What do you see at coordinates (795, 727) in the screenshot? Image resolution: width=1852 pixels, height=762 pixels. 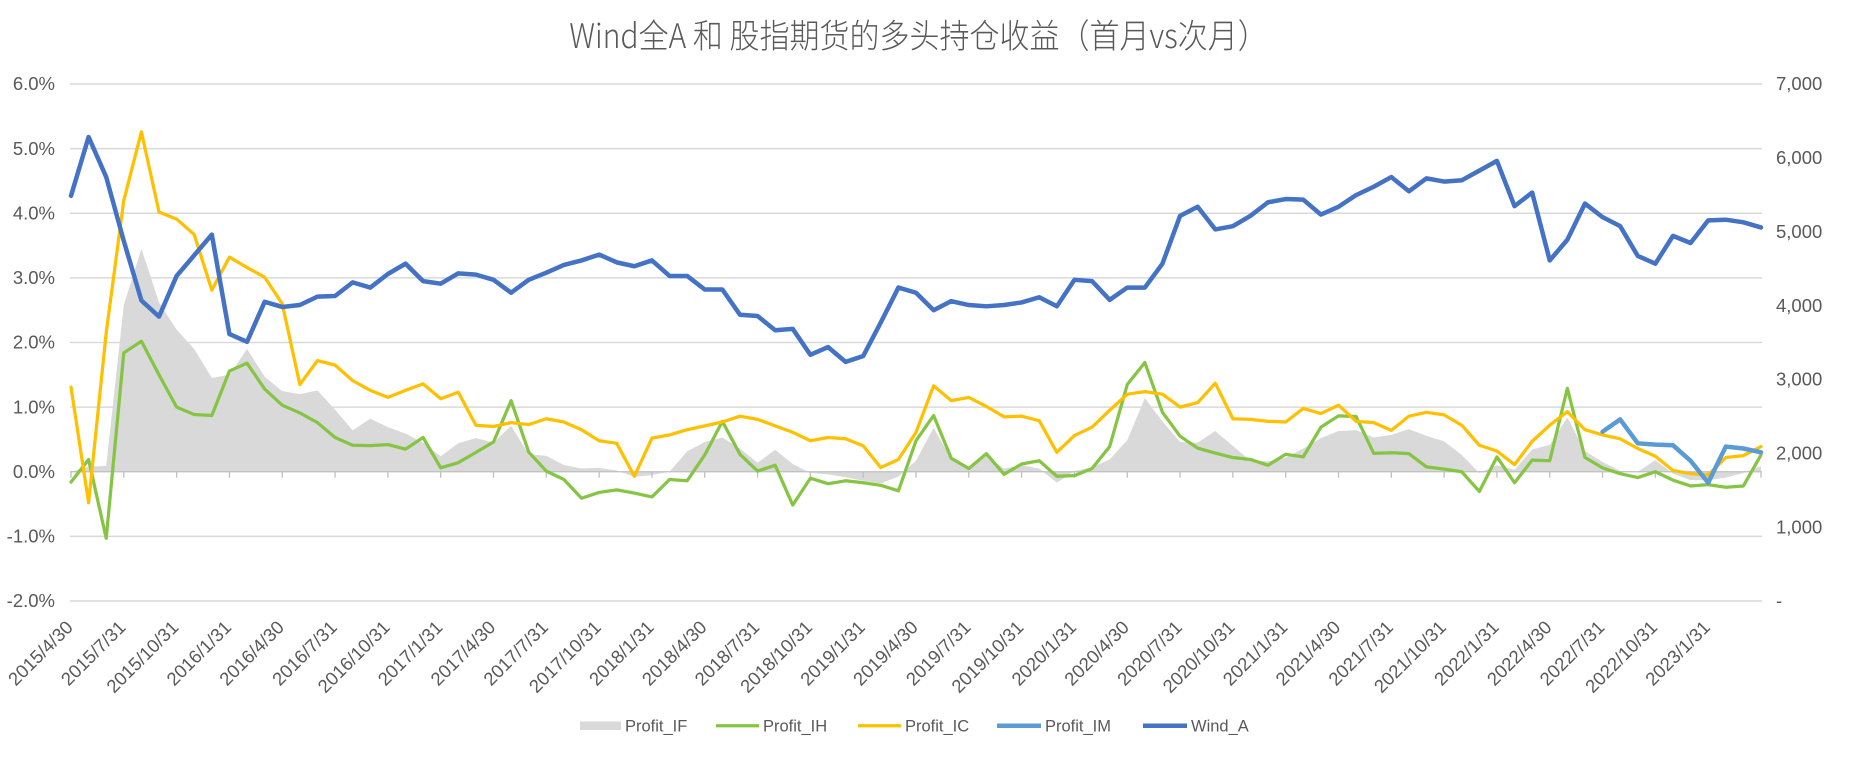 I see `svg-text: Profit_IH` at bounding box center [795, 727].